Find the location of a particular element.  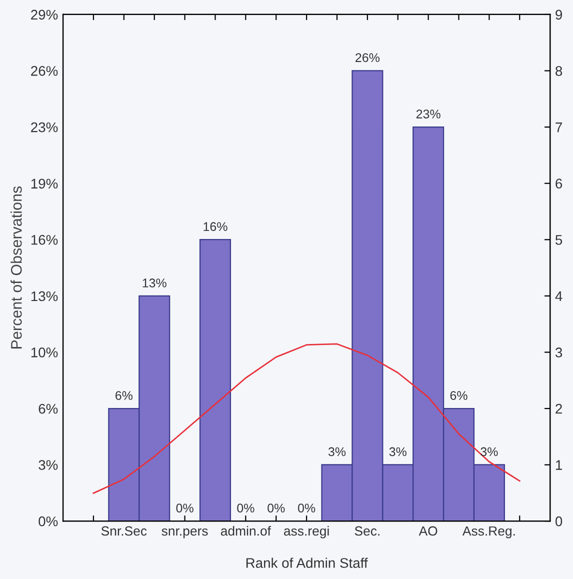

y2-tick-label: 6 is located at coordinates (559, 183).